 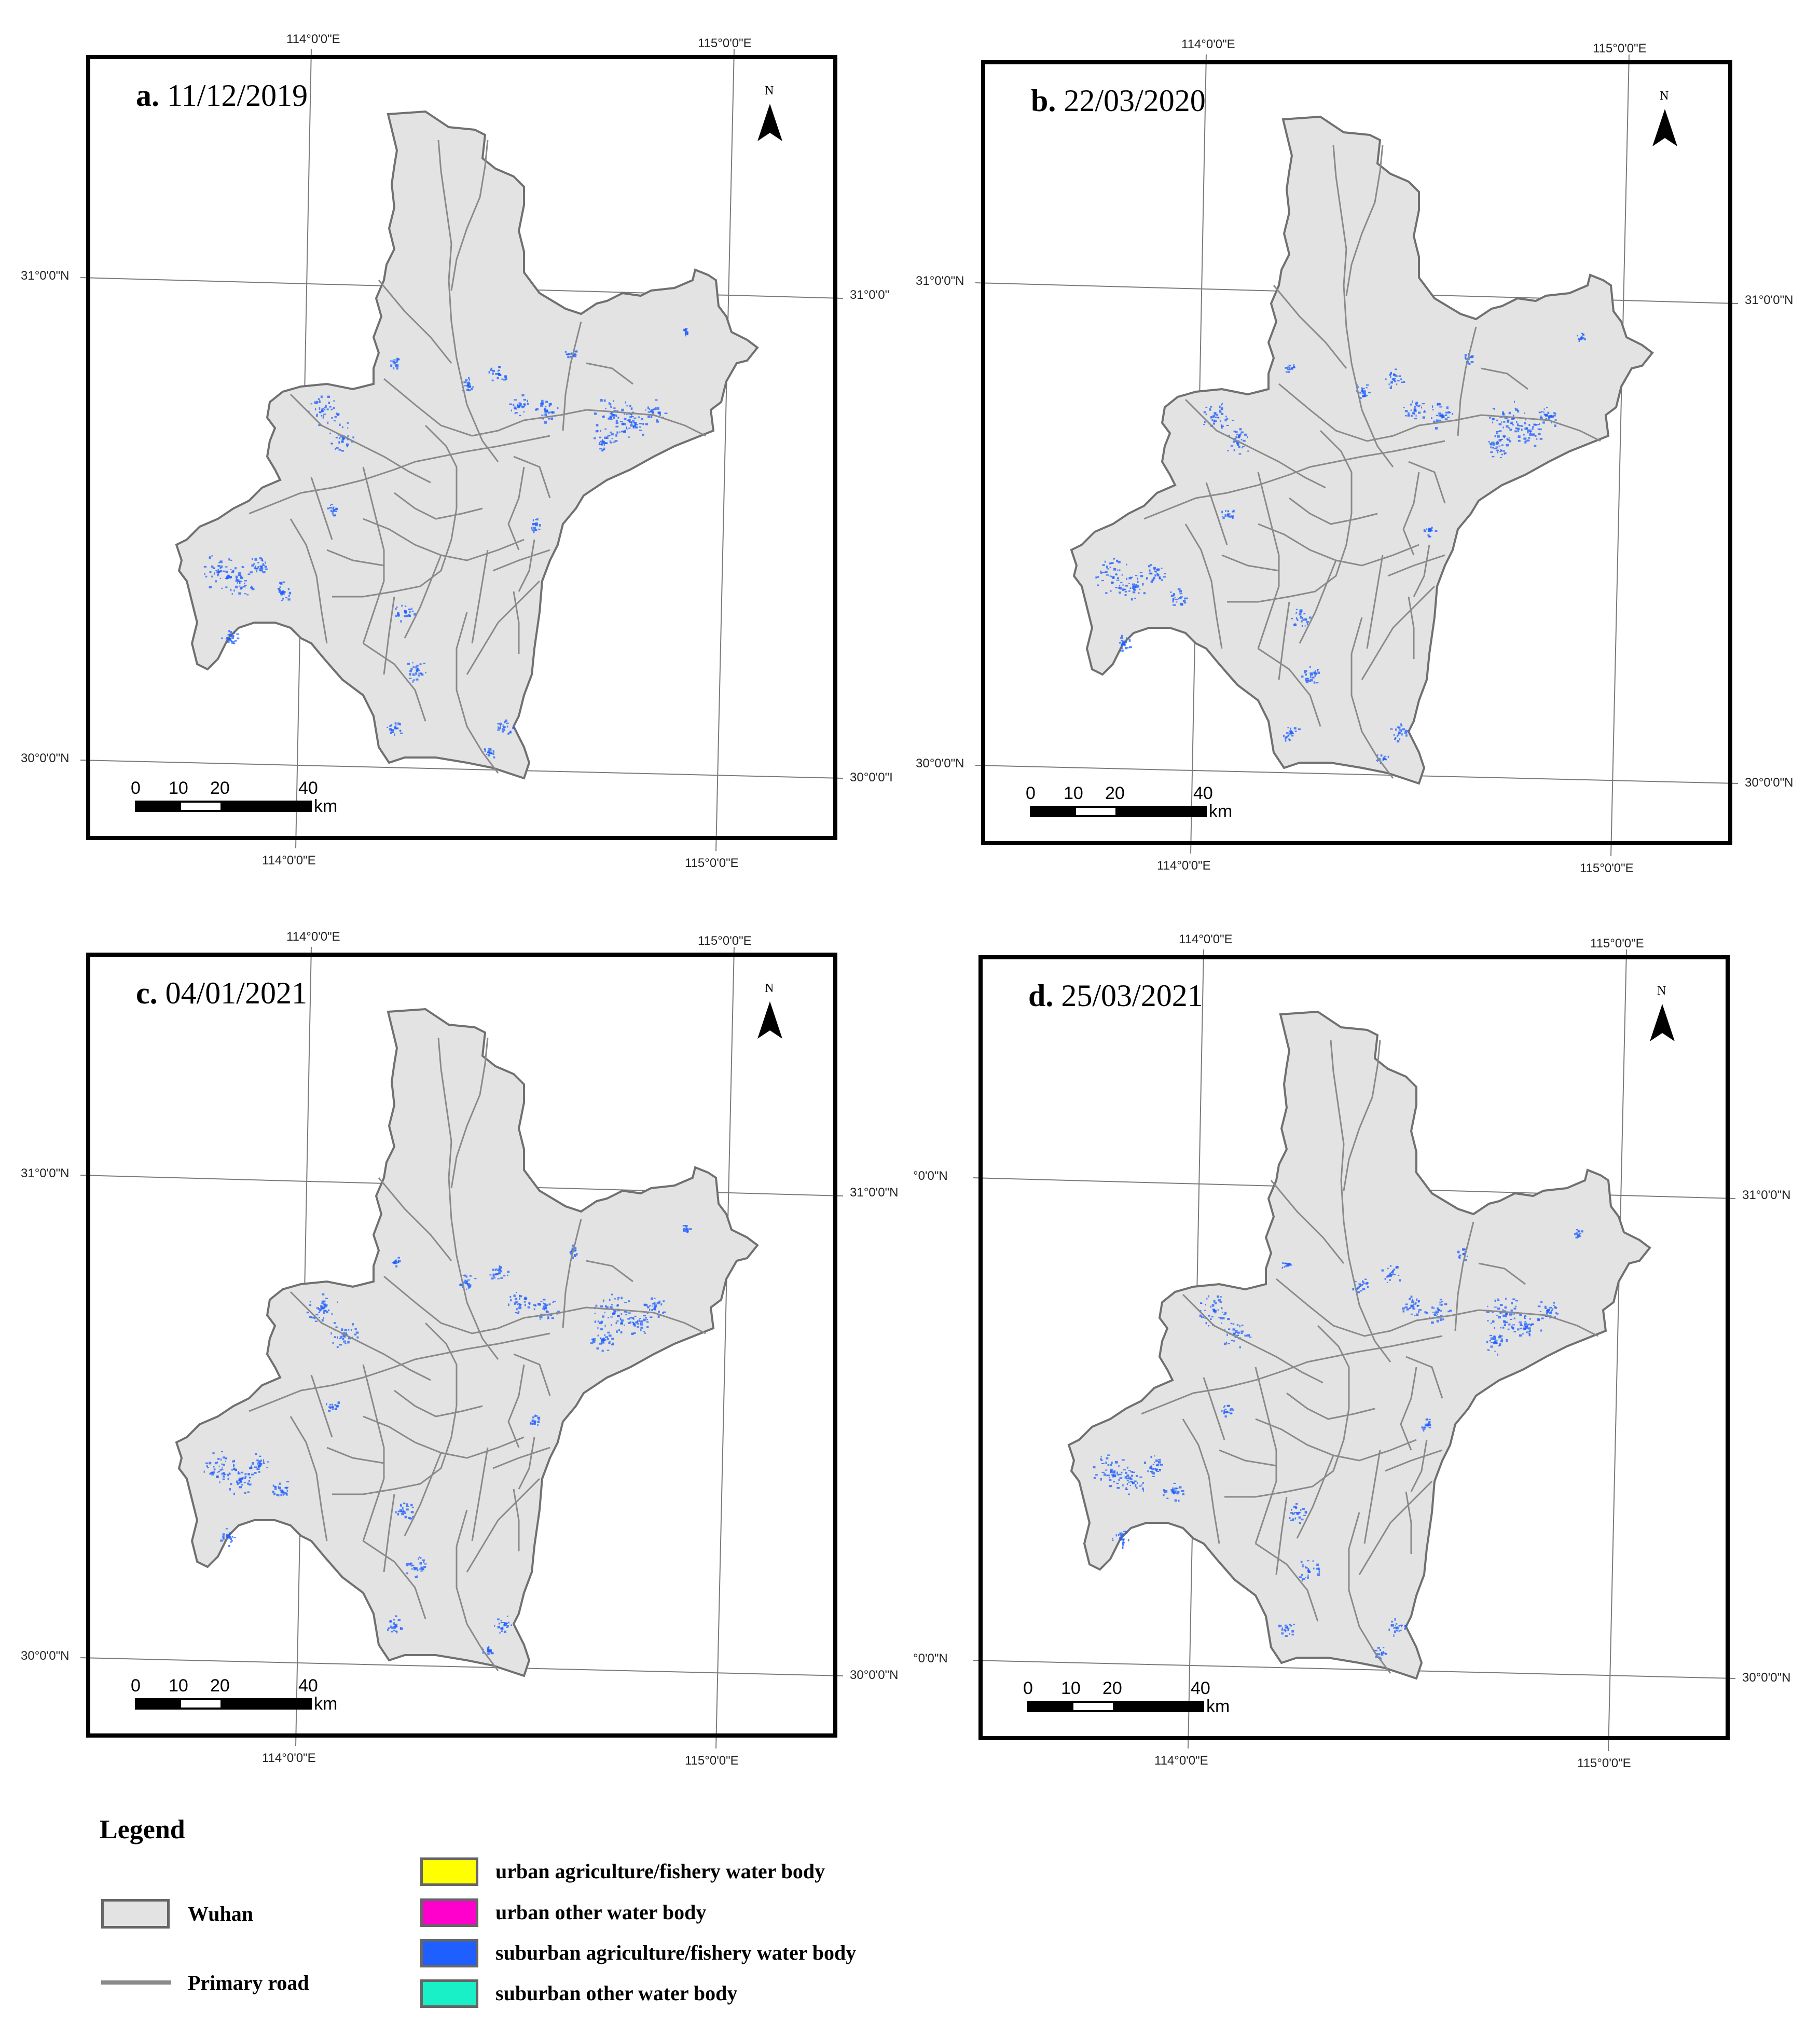 What do you see at coordinates (449, 1953) in the screenshot?
I see `legend-swatch-suburban-agri` at bounding box center [449, 1953].